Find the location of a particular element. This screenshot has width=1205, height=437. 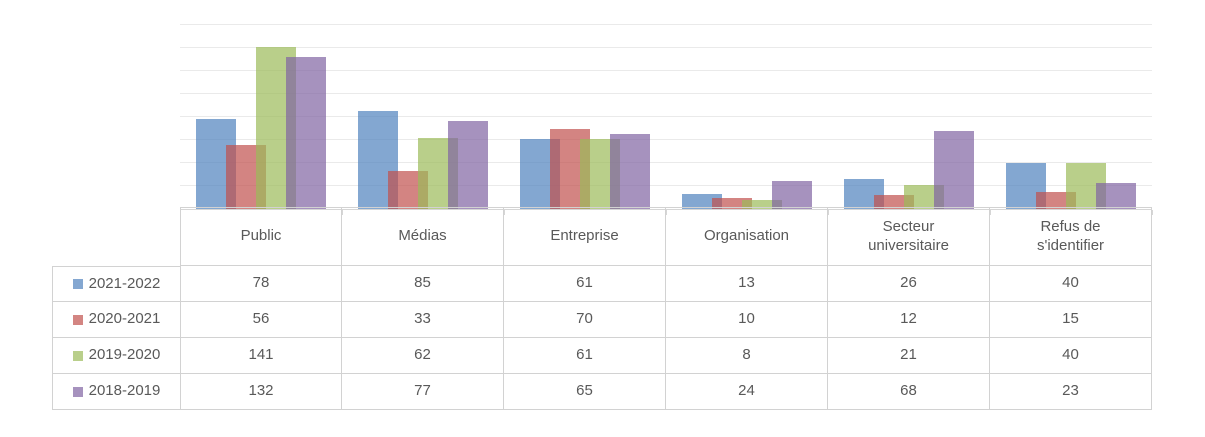

value-cell: 141 is located at coordinates (261, 356).